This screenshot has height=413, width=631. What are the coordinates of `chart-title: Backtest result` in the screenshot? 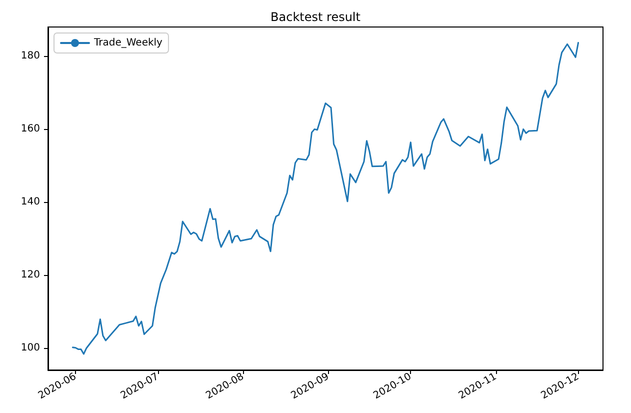 It's located at (315, 17).